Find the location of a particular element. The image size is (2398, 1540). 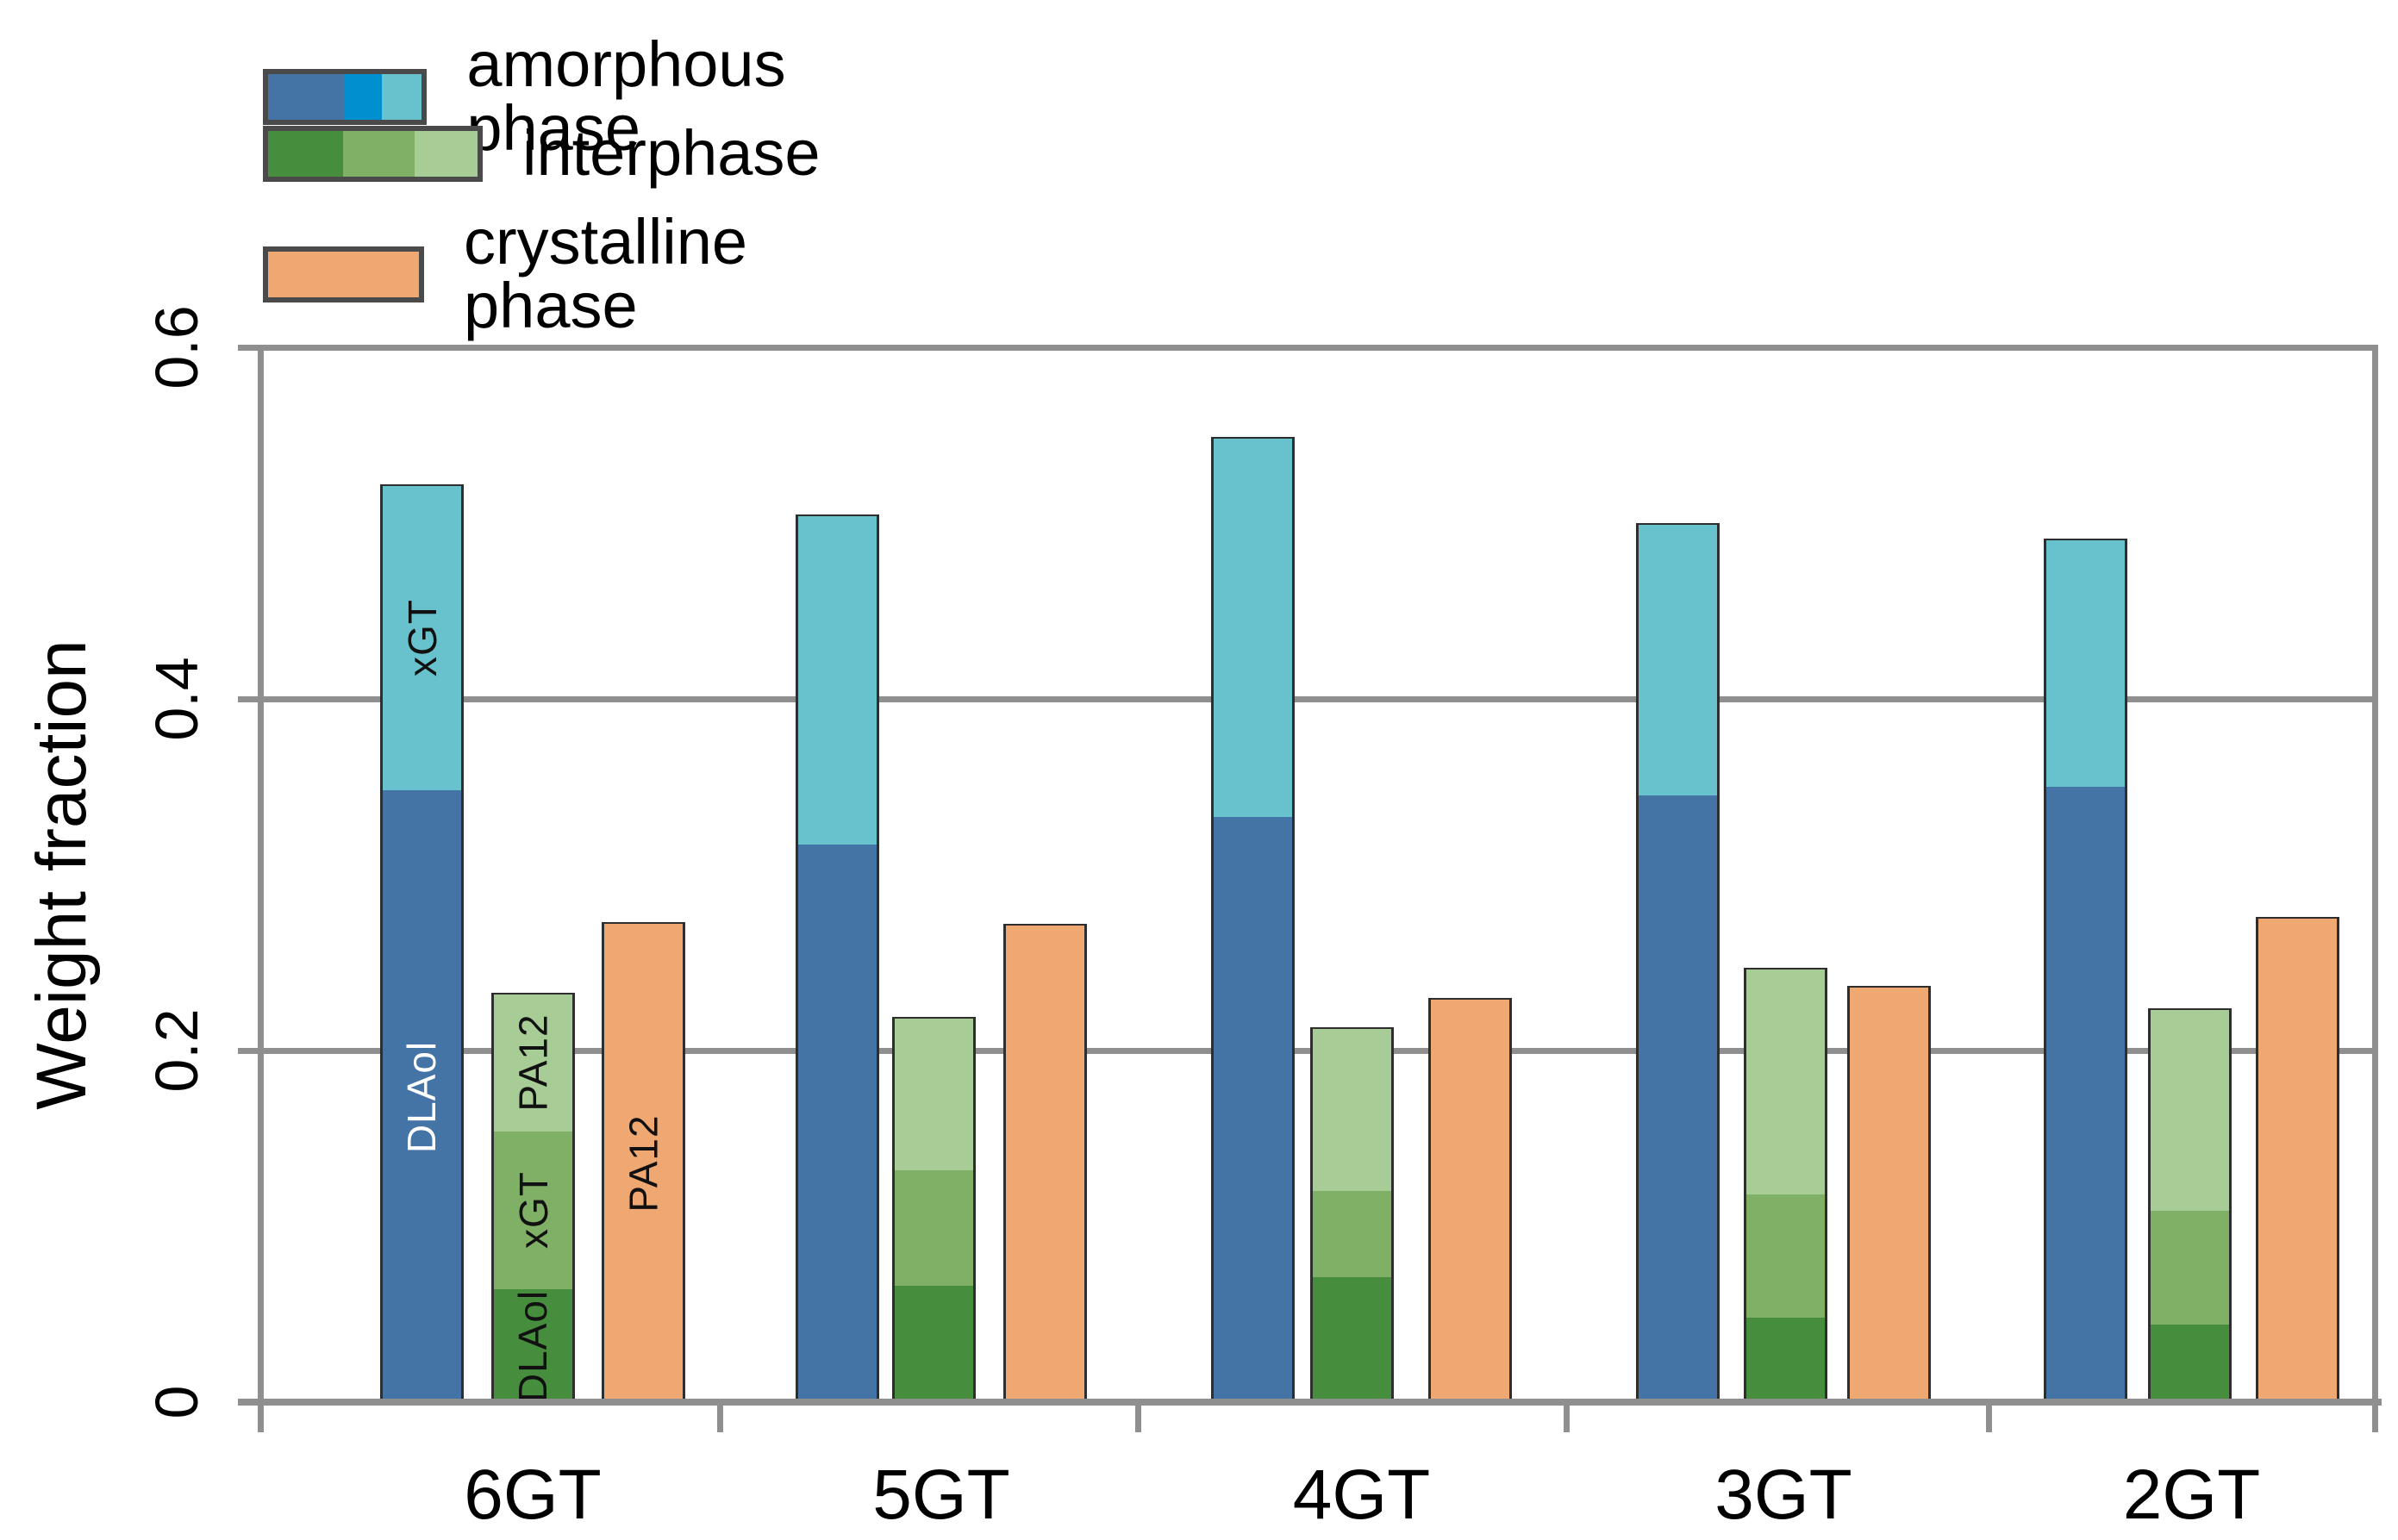

gridline-0.4 is located at coordinates (1308, 698).